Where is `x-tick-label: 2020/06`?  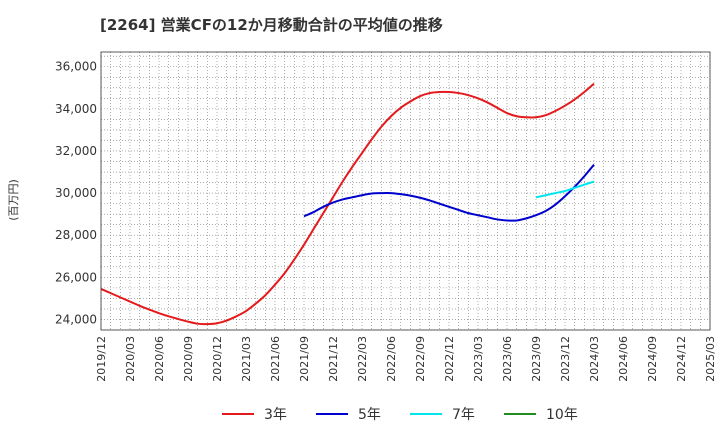
x-tick-label: 2020/06 is located at coordinates (159, 359).